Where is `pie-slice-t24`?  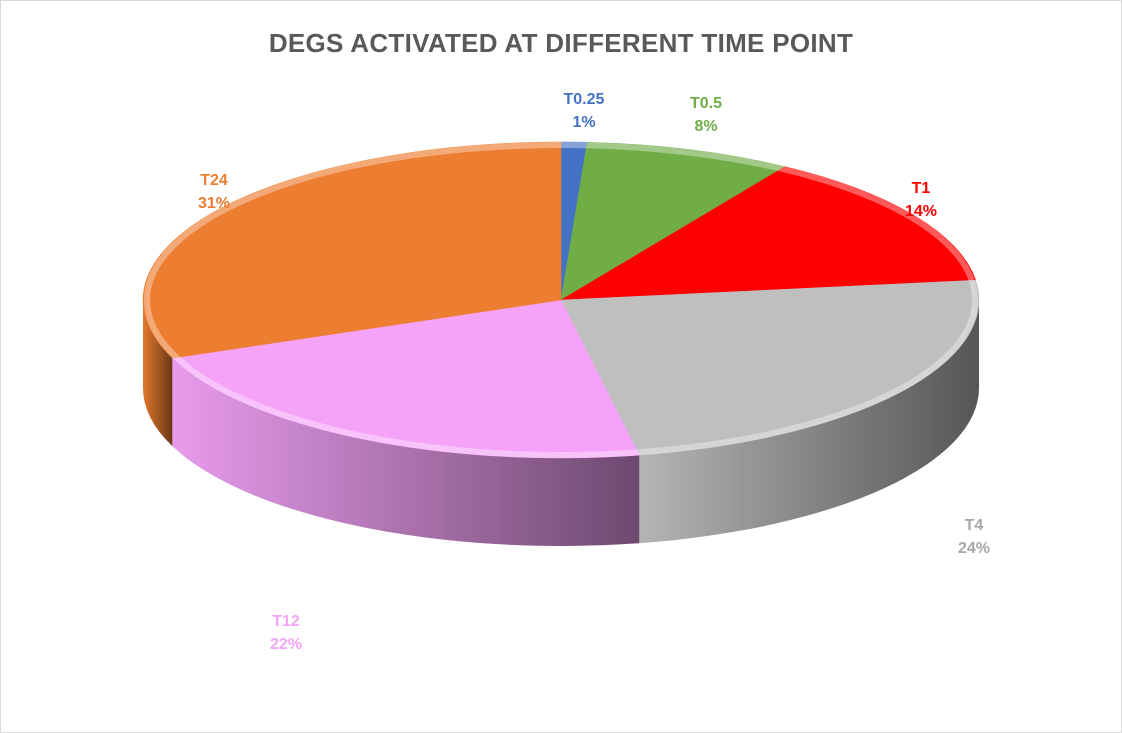
pie-slice-t24 is located at coordinates (352, 250).